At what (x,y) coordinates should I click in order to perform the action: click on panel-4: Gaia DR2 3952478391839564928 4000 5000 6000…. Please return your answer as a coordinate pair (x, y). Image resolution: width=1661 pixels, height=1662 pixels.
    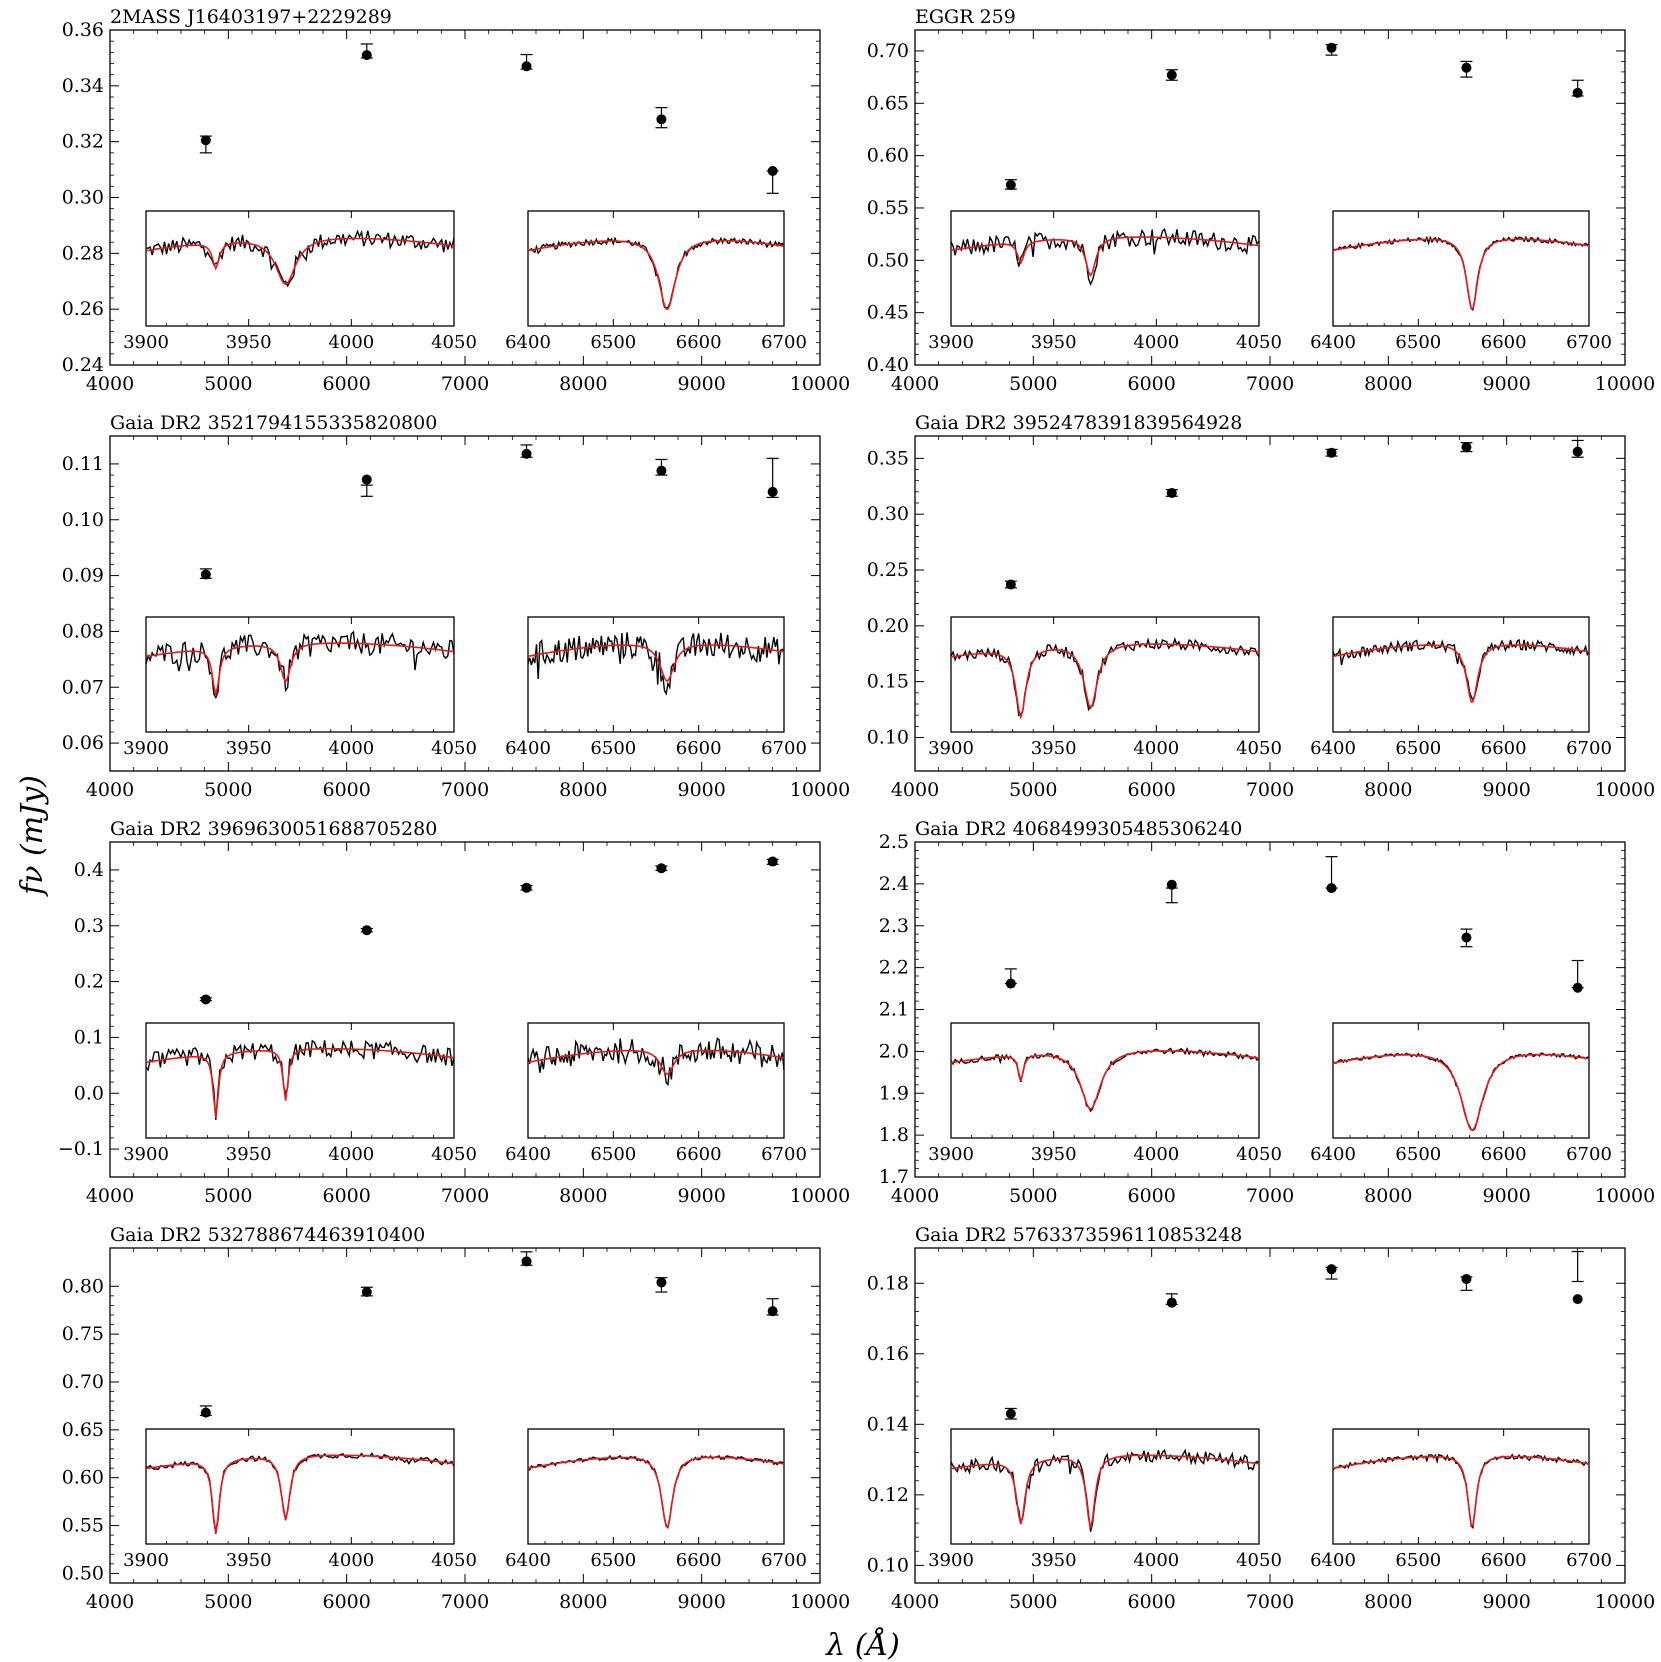
    Looking at the image, I should click on (1261, 606).